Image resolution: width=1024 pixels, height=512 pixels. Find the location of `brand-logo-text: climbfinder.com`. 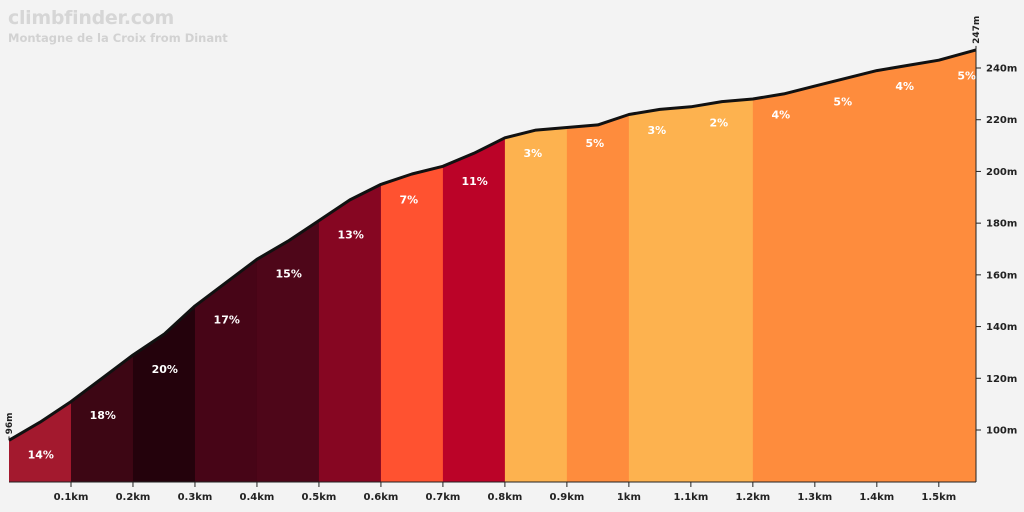

brand-logo-text: climbfinder.com is located at coordinates (91, 18).